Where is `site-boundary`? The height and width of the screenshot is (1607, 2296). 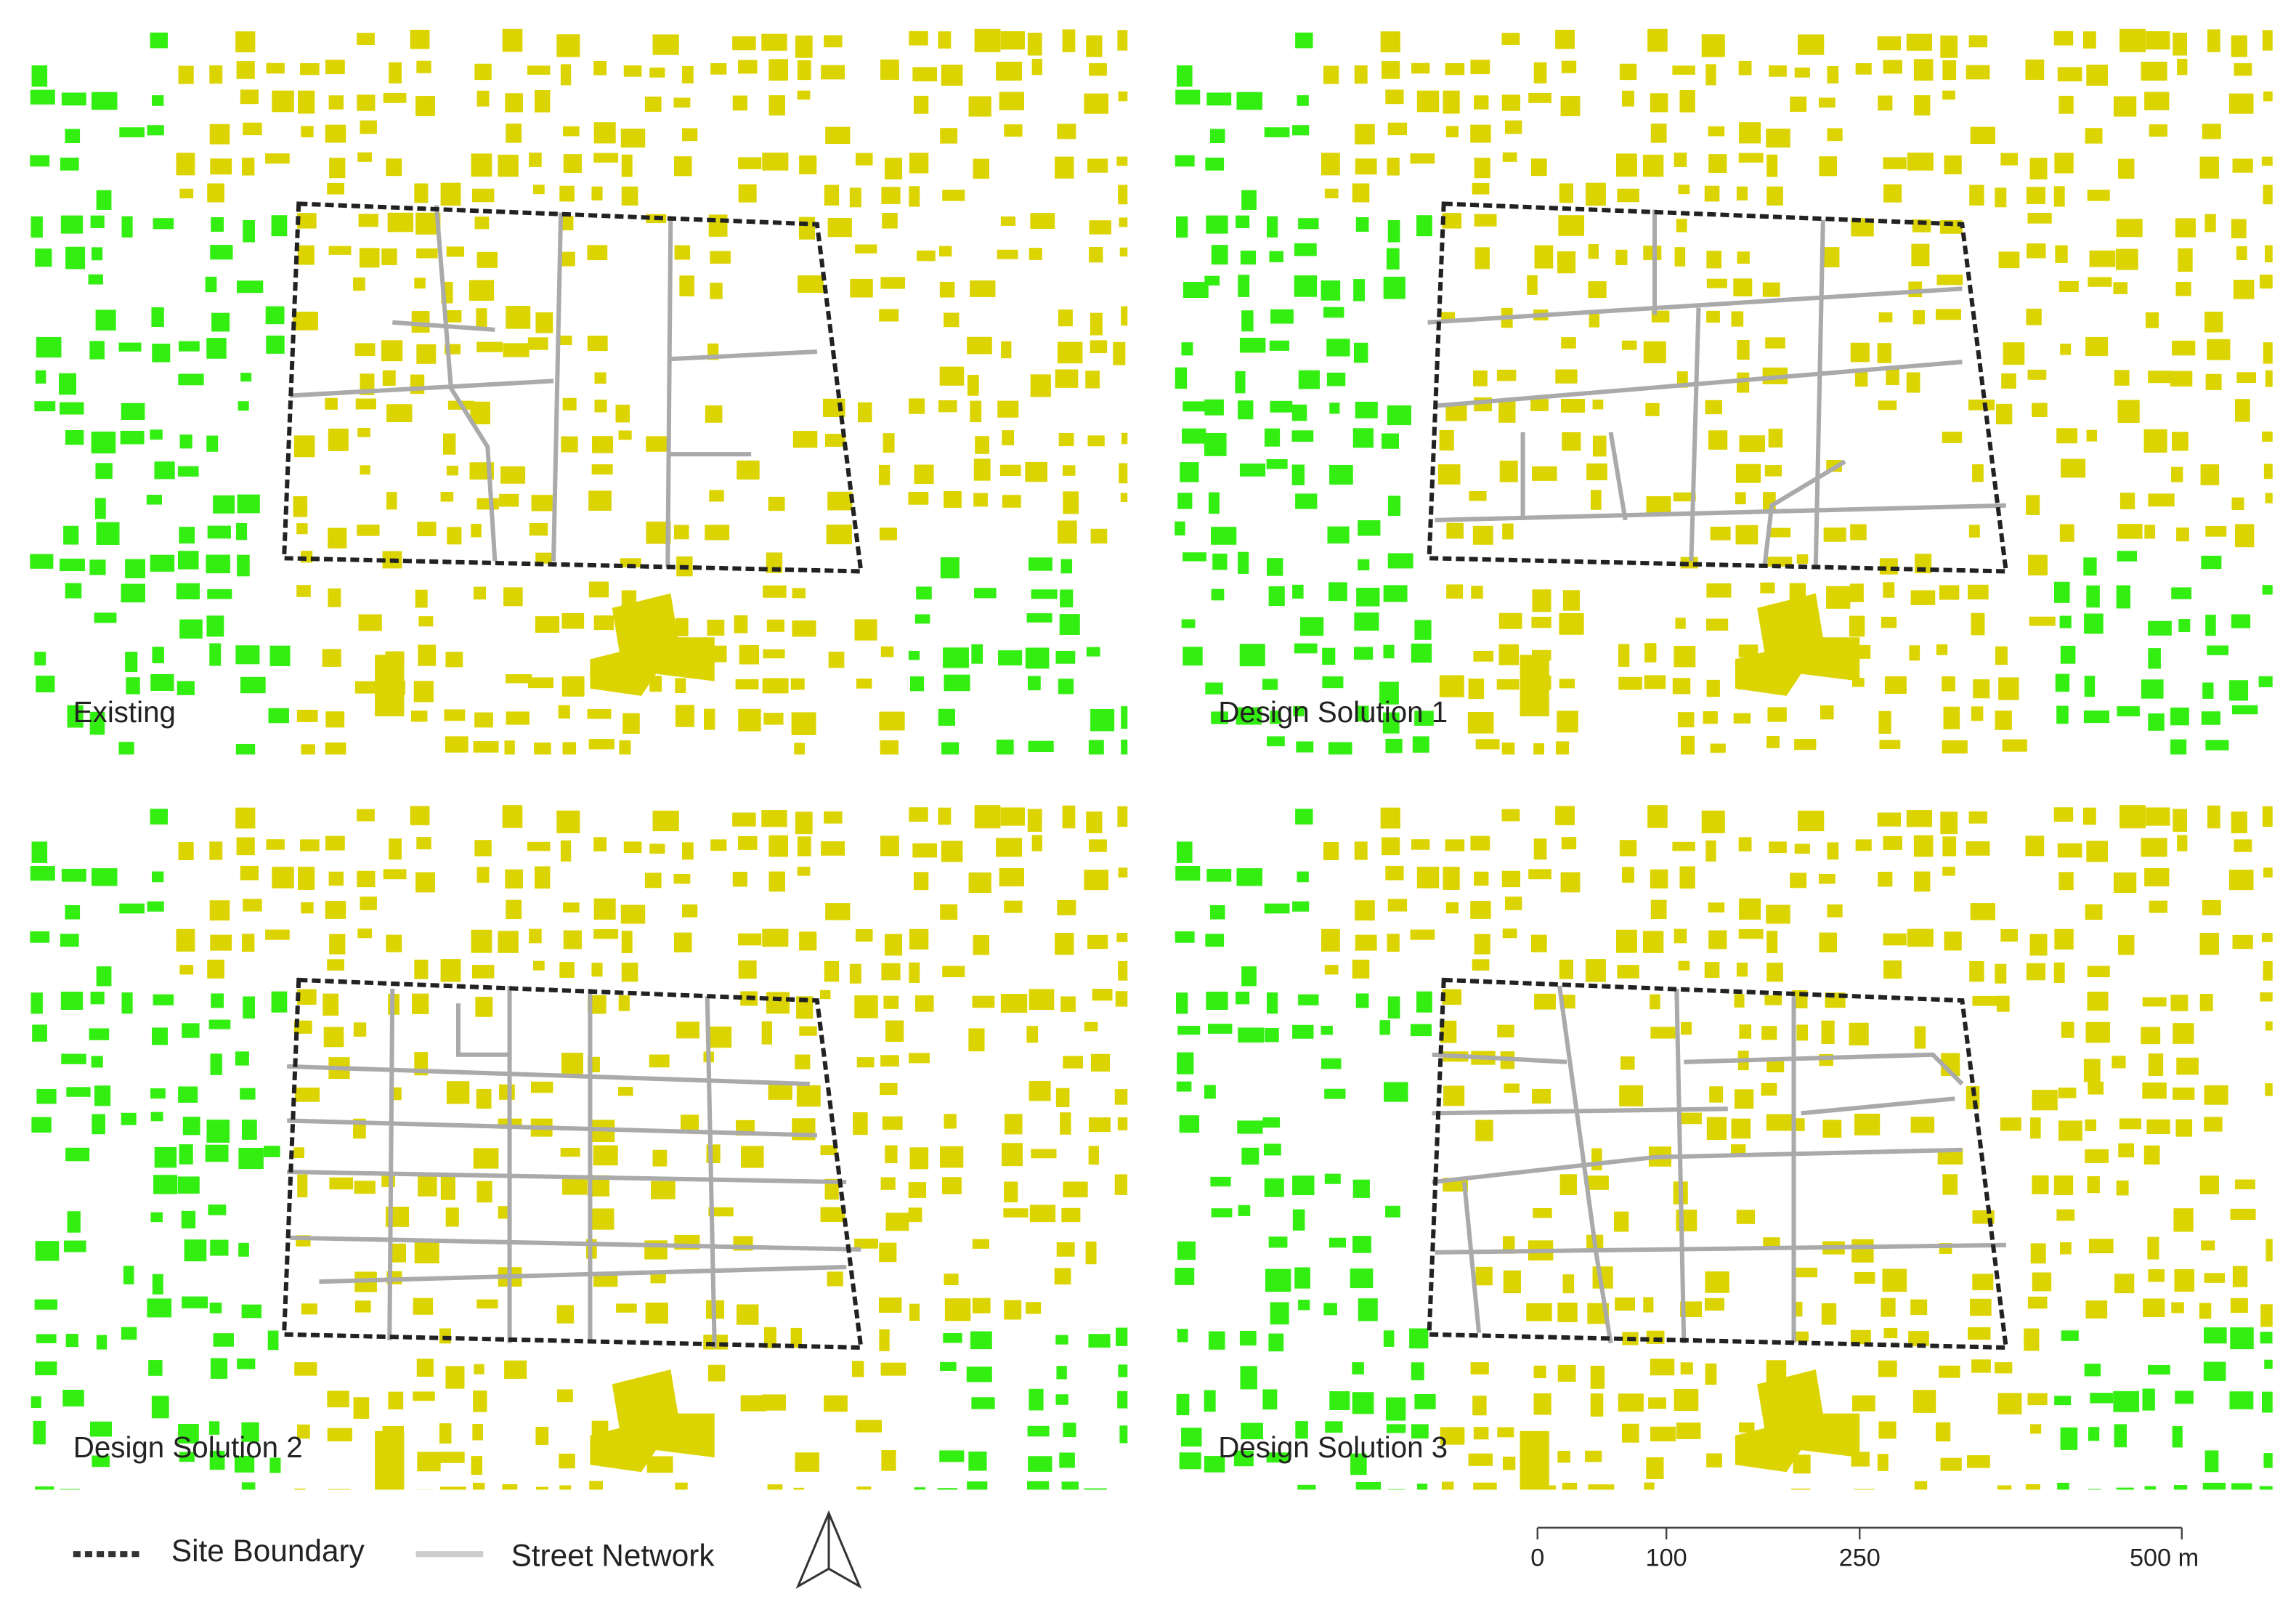
site-boundary is located at coordinates (572, 387).